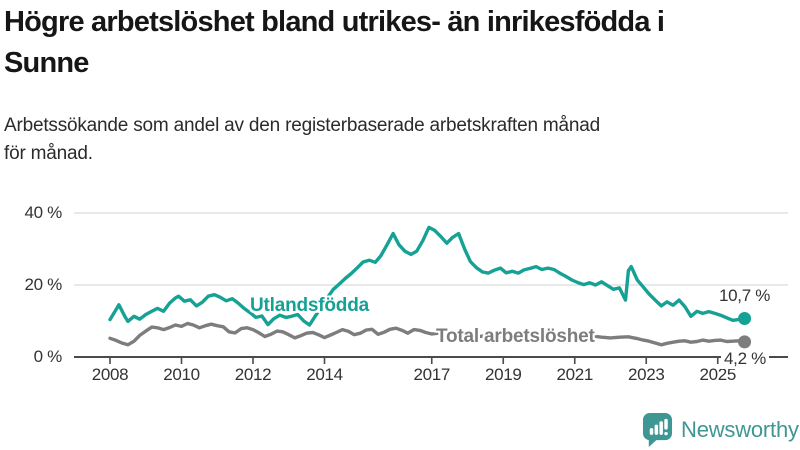 The height and width of the screenshot is (450, 800). Describe the element at coordinates (253, 374) in the screenshot. I see `x-axis-label: 2012` at that location.